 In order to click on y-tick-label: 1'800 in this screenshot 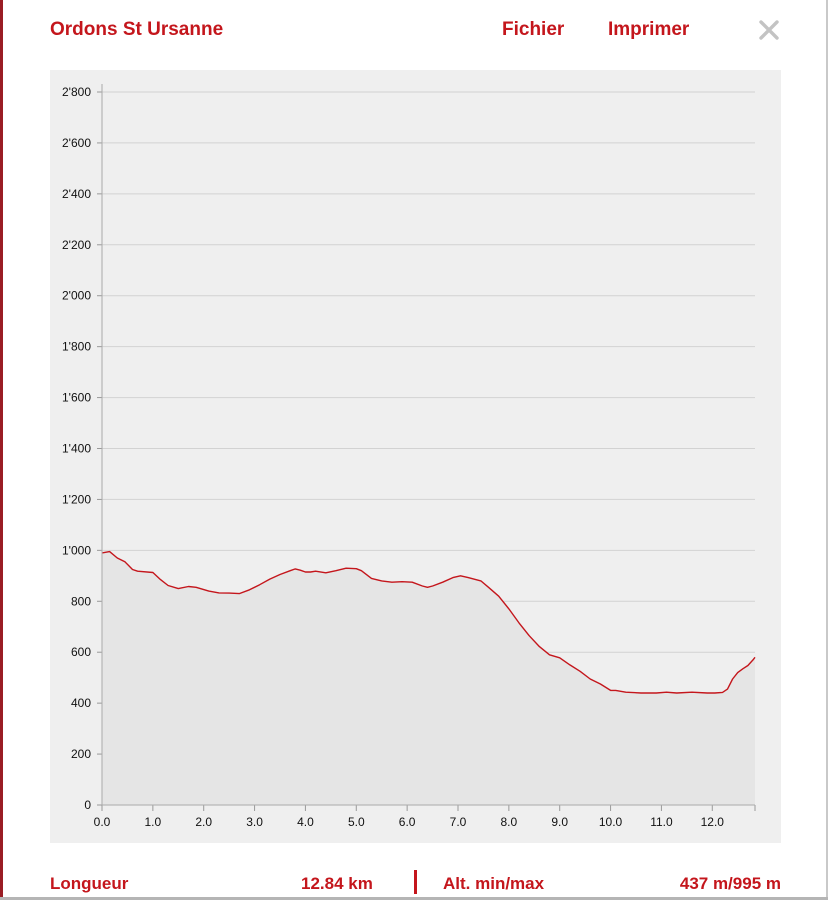, I will do `click(76, 347)`.